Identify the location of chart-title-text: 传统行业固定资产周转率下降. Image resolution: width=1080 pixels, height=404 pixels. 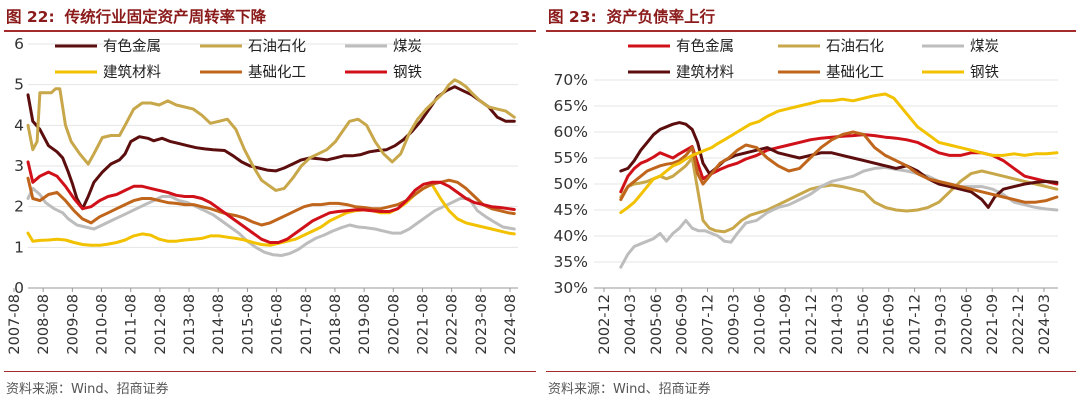
(165, 17).